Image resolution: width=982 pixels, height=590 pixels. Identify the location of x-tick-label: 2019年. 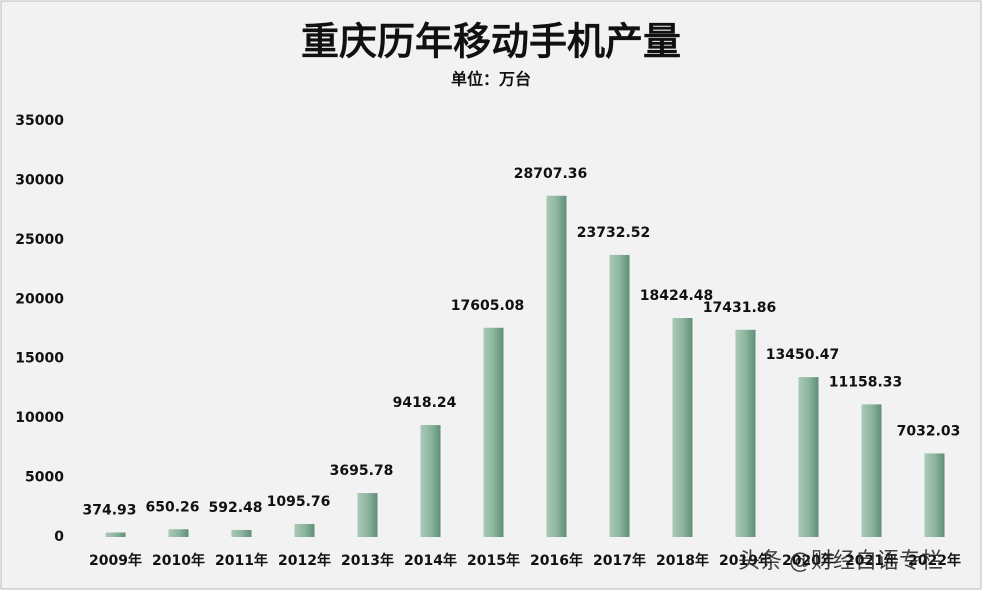
(745, 560).